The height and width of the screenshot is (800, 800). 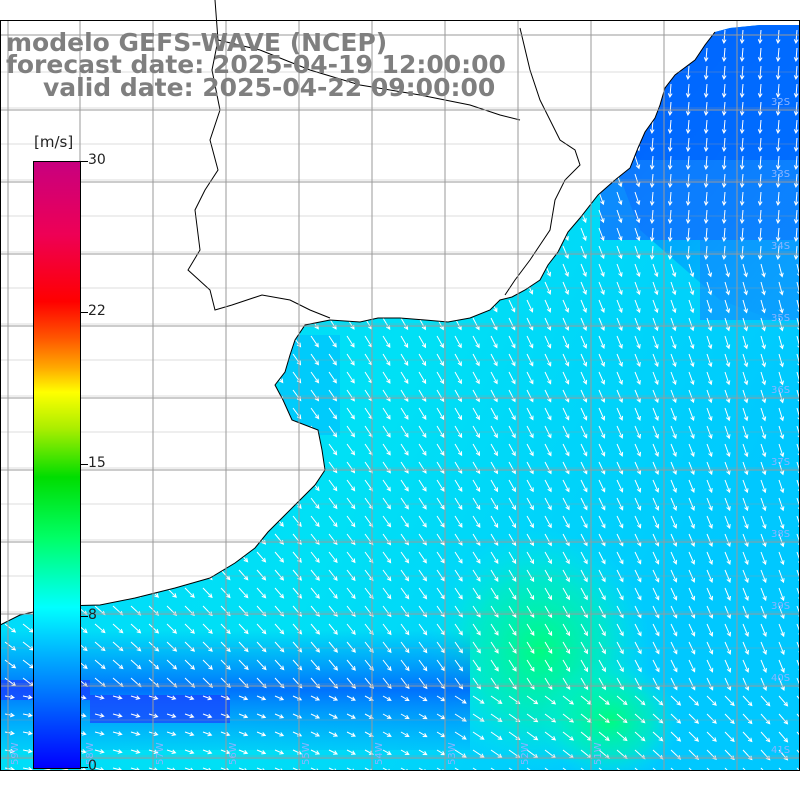 What do you see at coordinates (780, 102) in the screenshot?
I see `lat-label: 32S` at bounding box center [780, 102].